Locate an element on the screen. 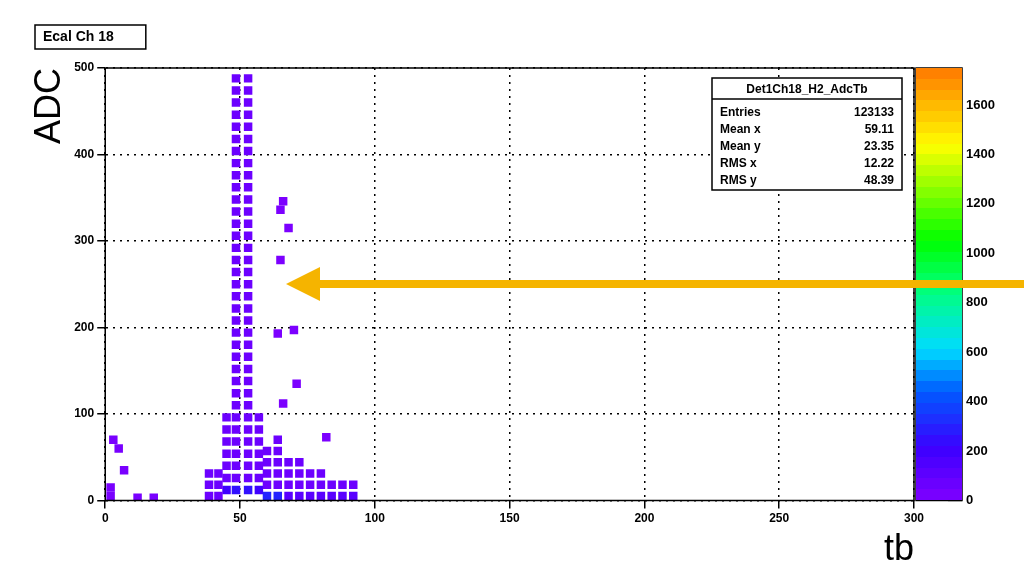  x-axis-title: tb is located at coordinates (898, 548).